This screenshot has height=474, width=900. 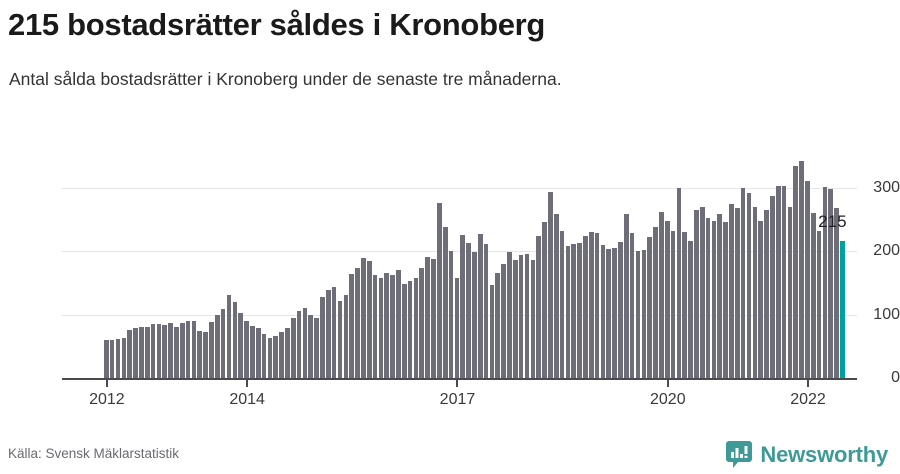 What do you see at coordinates (808, 399) in the screenshot?
I see `x-axis-tick-label: 2022` at bounding box center [808, 399].